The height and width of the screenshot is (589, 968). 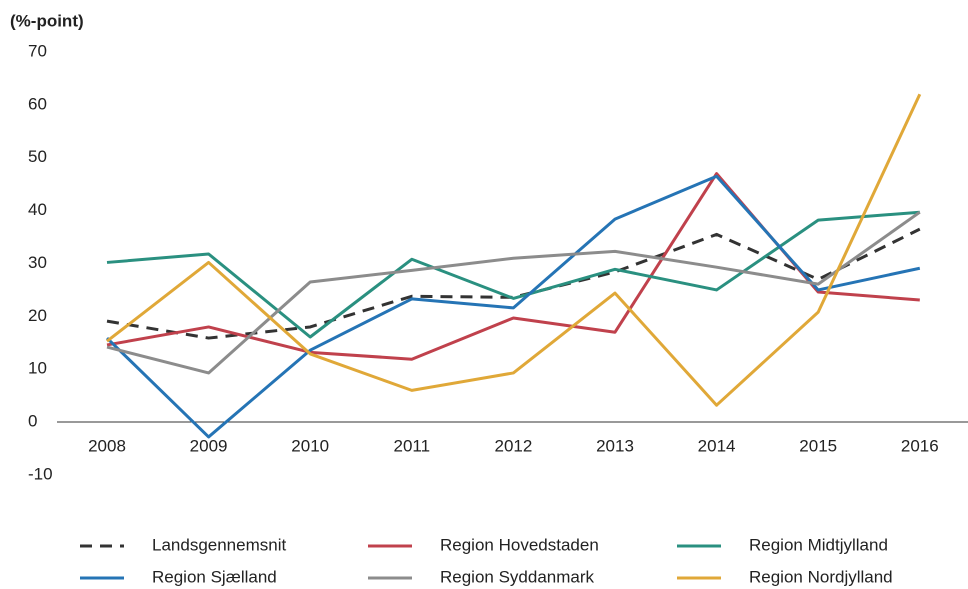 I want to click on x-tick-label: 2009, so click(x=209, y=445).